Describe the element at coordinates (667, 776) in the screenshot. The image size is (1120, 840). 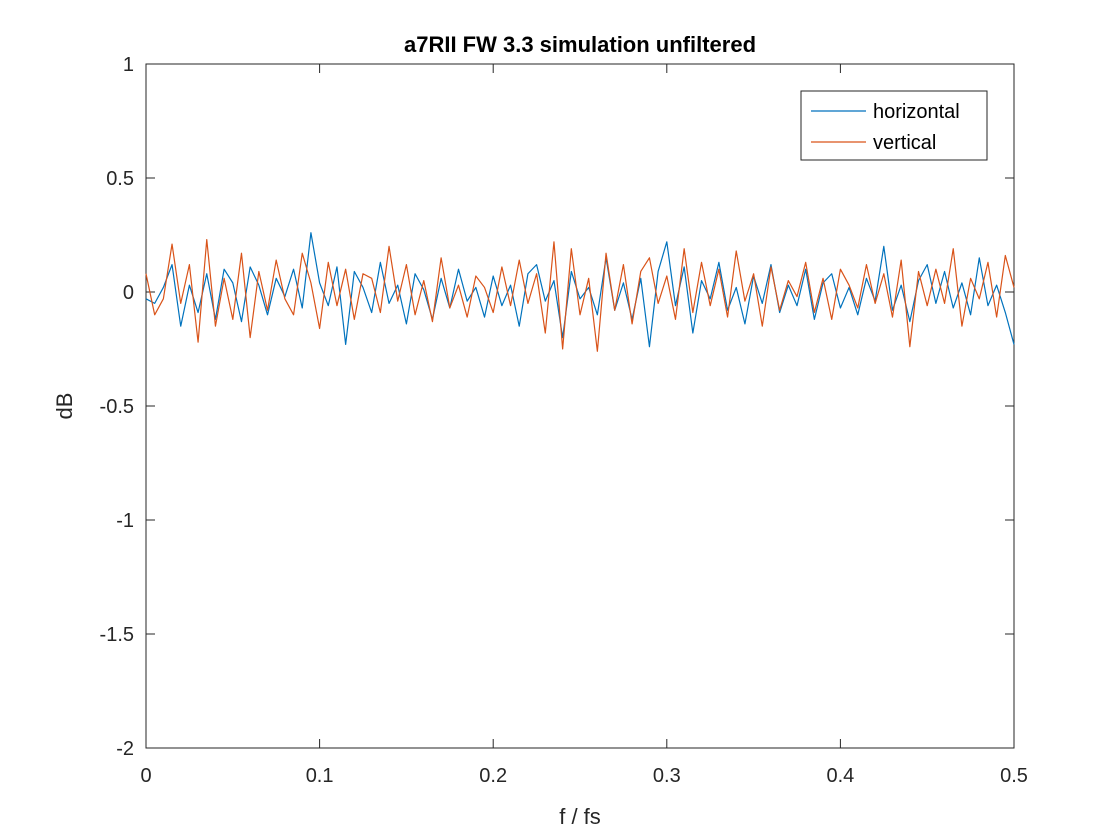
I see `x-tick-label: 0.3` at that location.